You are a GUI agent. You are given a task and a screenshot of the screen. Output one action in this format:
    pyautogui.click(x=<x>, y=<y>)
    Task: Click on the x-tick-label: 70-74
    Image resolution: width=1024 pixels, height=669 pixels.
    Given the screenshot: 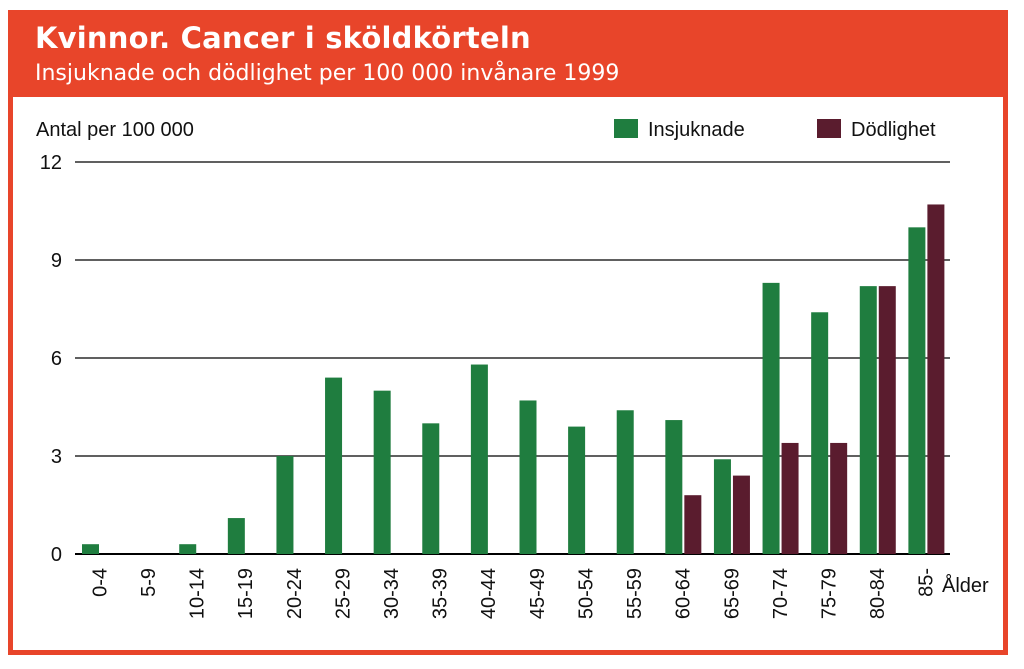 What is the action you would take?
    pyautogui.click(x=781, y=593)
    